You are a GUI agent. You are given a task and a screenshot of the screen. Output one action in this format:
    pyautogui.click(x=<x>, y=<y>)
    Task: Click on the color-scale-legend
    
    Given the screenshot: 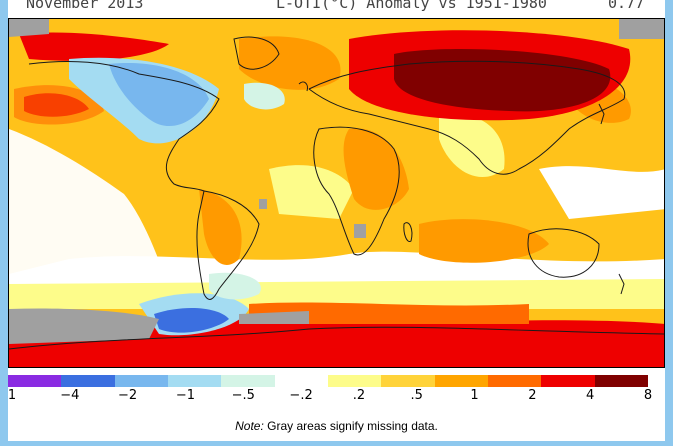 What is the action you would take?
    pyautogui.click(x=328, y=381)
    